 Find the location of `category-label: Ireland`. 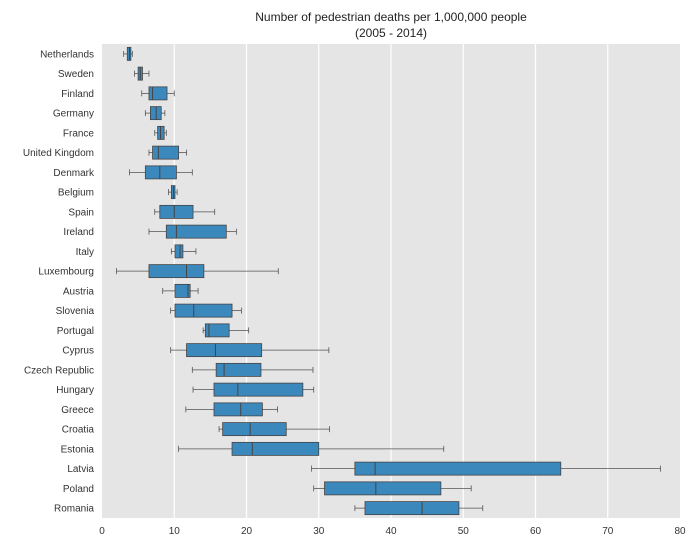

category-label: Ireland is located at coordinates (78, 232).